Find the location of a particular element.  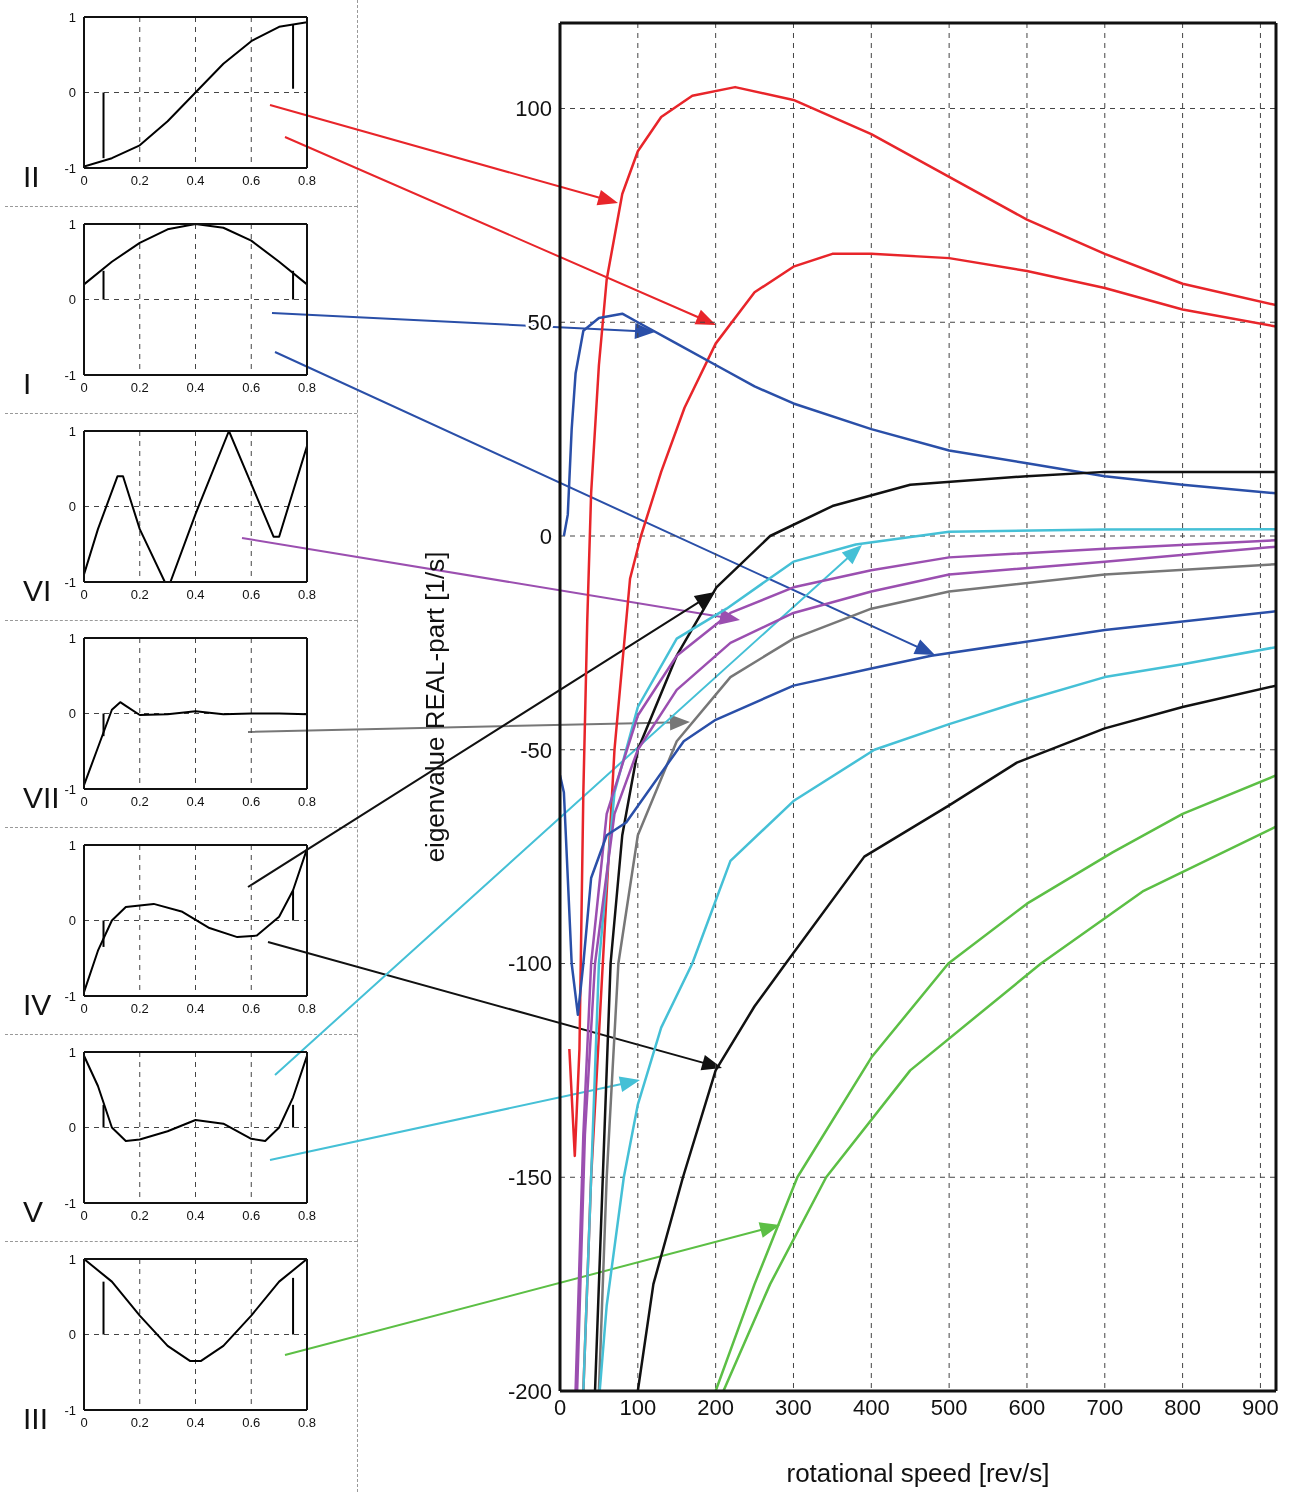

x-axis-title: rotational speed [rev/s] is located at coordinates (918, 1473).